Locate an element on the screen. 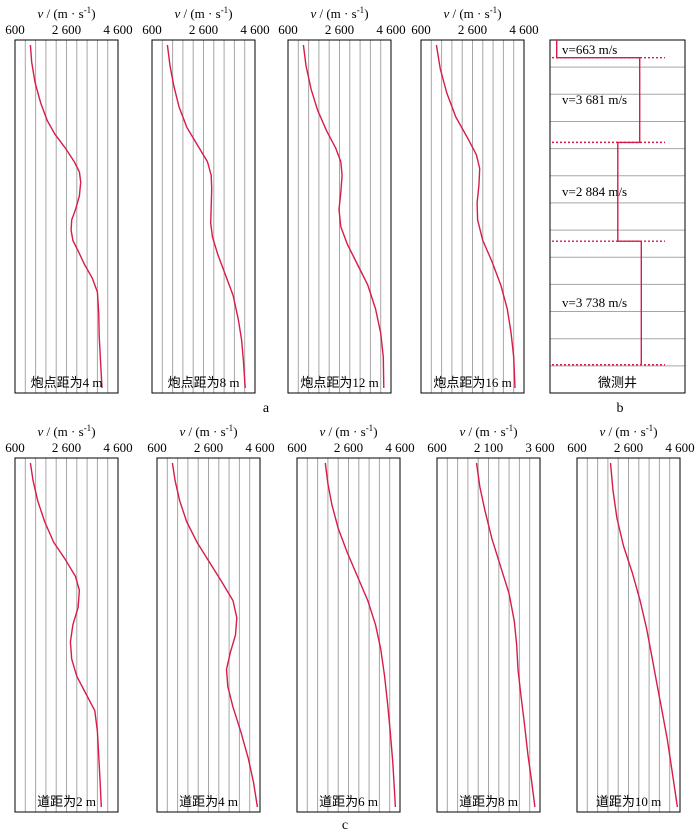  chart-panel-7: 600 2 600 4 600 v / (m · s-1) 道距为4 m is located at coordinates (211, 618).